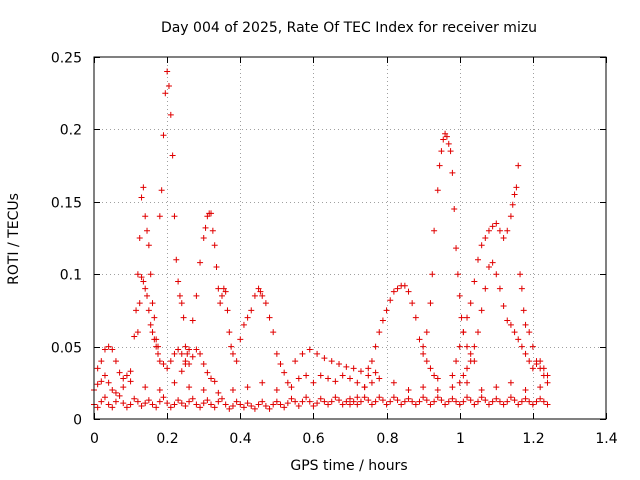 This screenshot has width=640, height=480. I want to click on x-tick-label: 0.8, so click(387, 439).